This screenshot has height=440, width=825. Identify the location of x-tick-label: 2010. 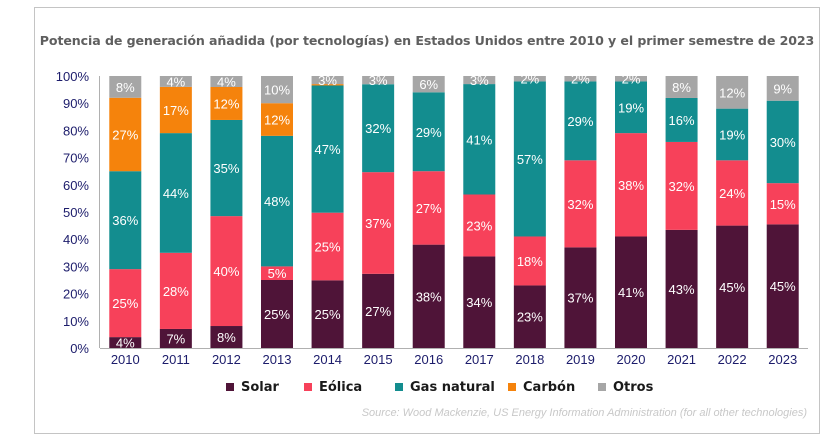
(125, 359).